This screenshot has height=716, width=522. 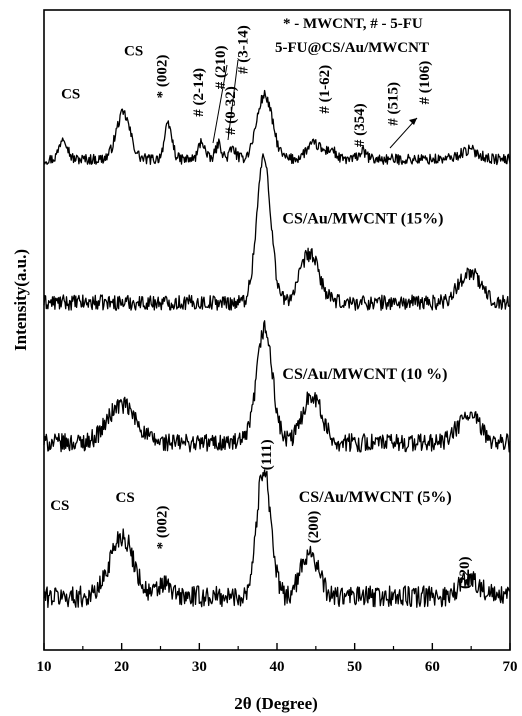 I want to click on x-ticks, so click(x=277, y=646).